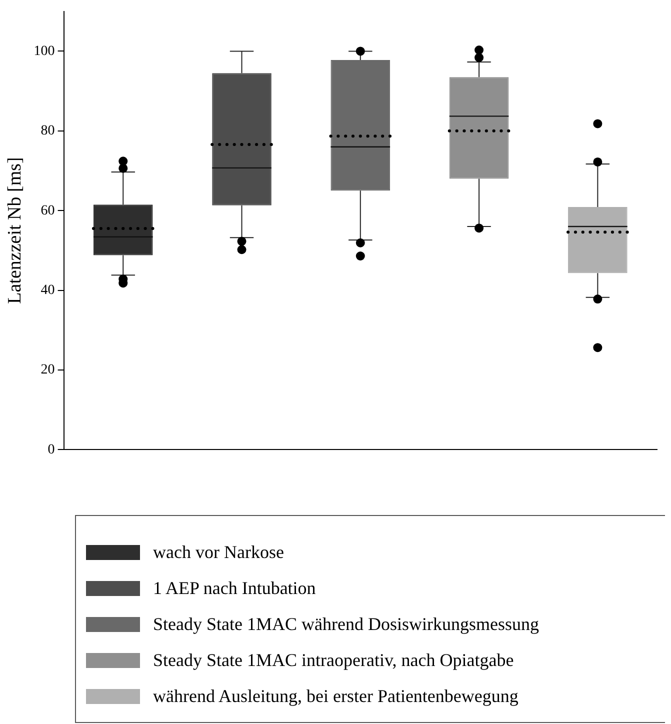  Describe the element at coordinates (47, 370) in the screenshot. I see `y-tick-label: 20` at that location.